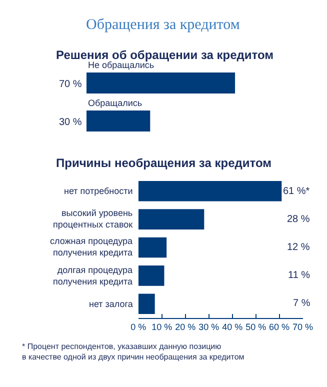 Image resolution: width=327 pixels, height=387 pixels. What do you see at coordinates (111, 304) in the screenshot?
I see `y-tick-label: нет залога` at bounding box center [111, 304].